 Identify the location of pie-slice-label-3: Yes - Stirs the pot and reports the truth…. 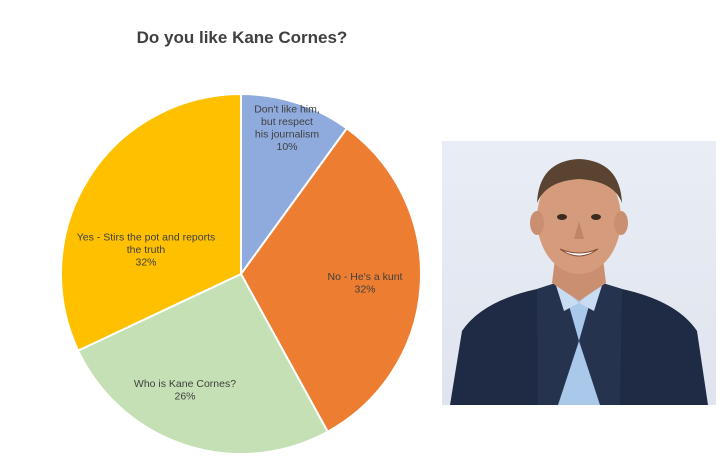
(146, 250).